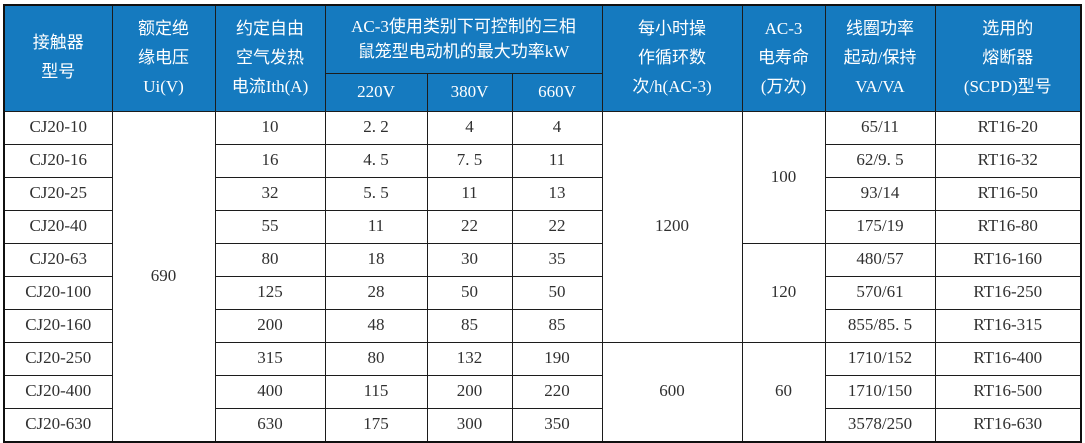 The image size is (1085, 443). I want to click on header-coil-power: 线圈功率 起动/保持 VA/VA, so click(880, 58).